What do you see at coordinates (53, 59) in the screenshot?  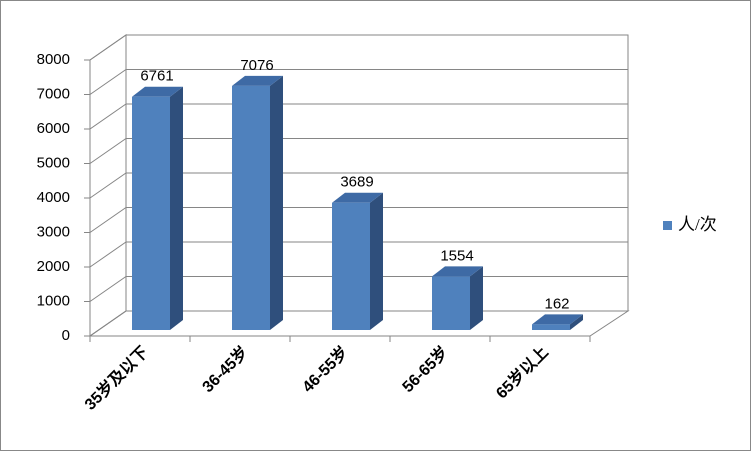 I see `y-tick-label: 8000` at bounding box center [53, 59].